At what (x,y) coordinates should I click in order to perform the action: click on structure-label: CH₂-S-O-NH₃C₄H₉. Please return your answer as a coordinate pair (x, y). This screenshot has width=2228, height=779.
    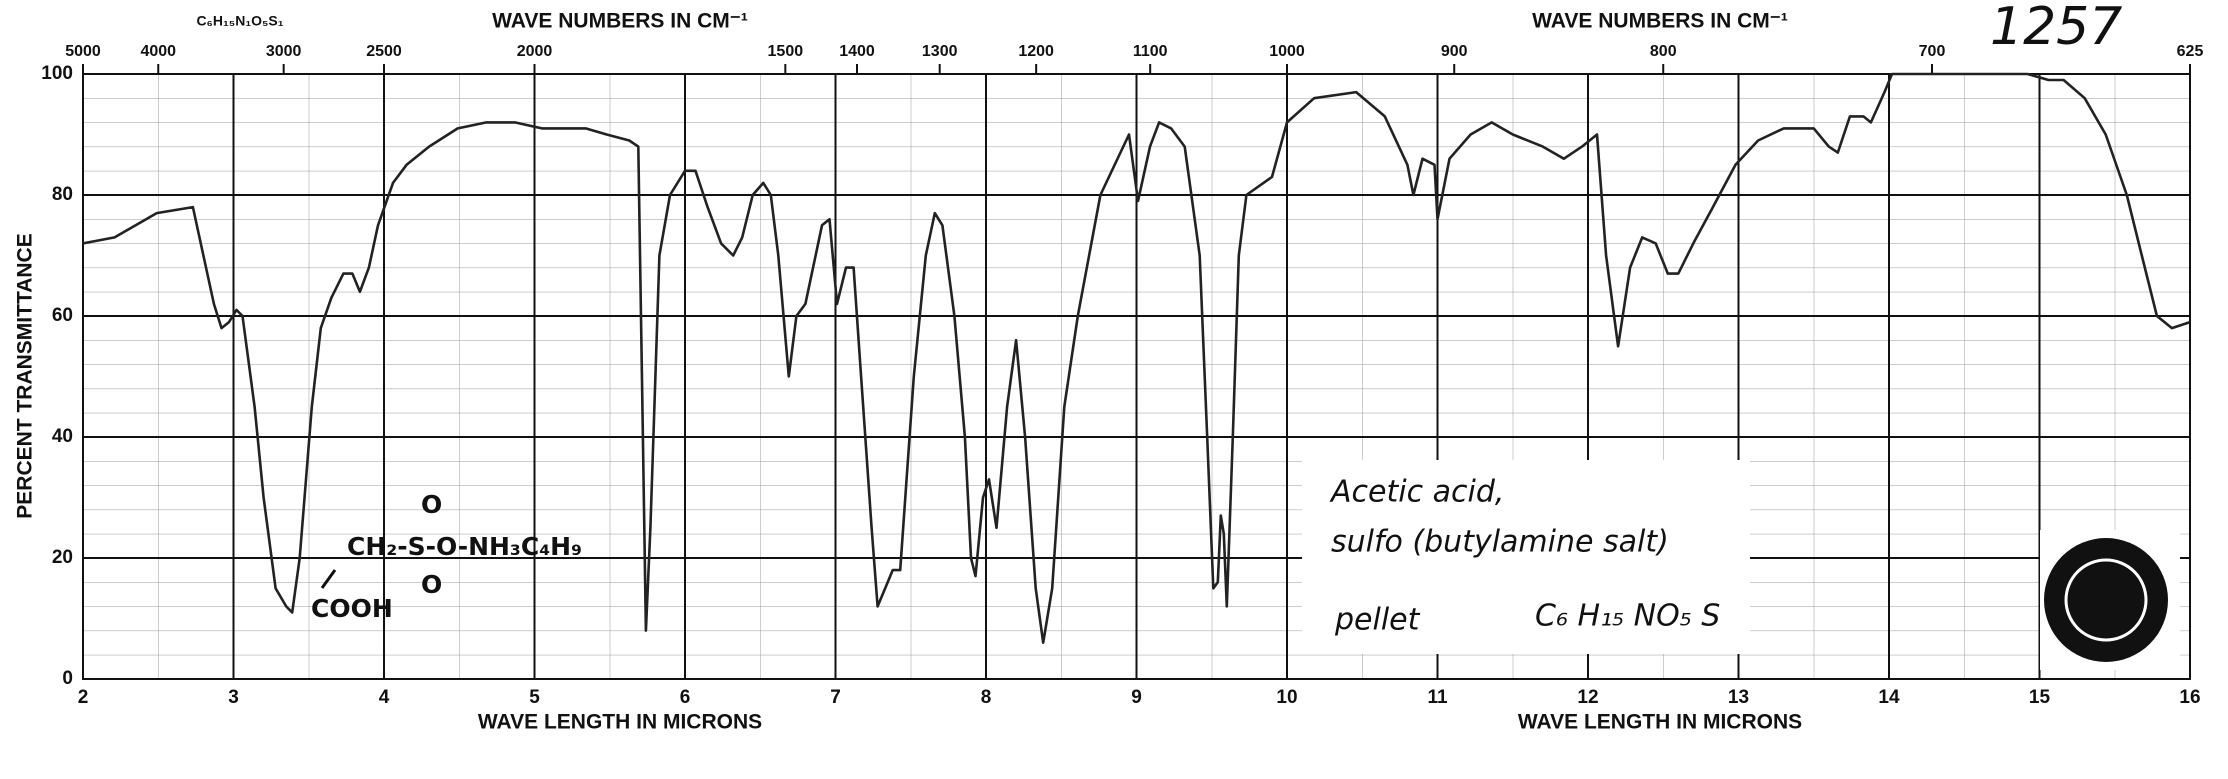
    Looking at the image, I should click on (464, 546).